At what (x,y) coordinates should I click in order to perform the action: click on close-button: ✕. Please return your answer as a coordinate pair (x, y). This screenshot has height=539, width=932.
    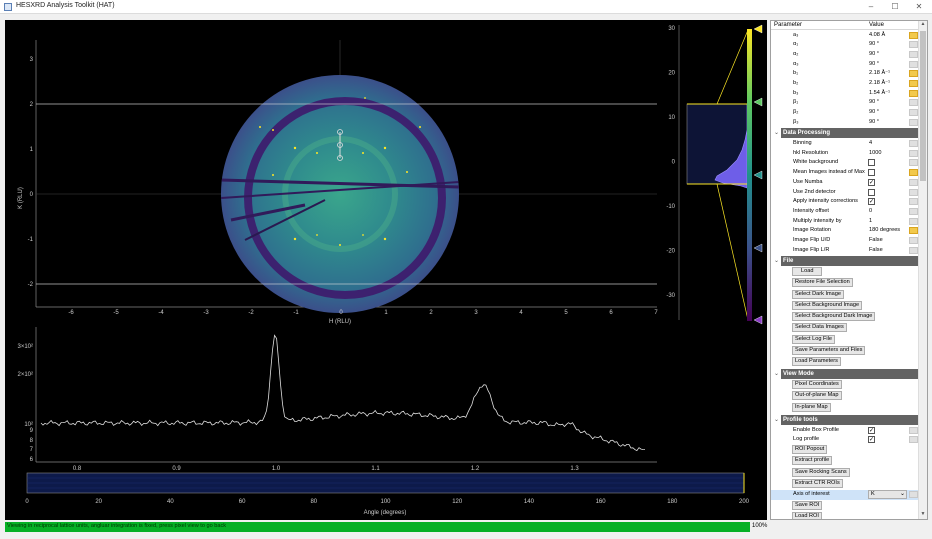
    Looking at the image, I should click on (919, 6).